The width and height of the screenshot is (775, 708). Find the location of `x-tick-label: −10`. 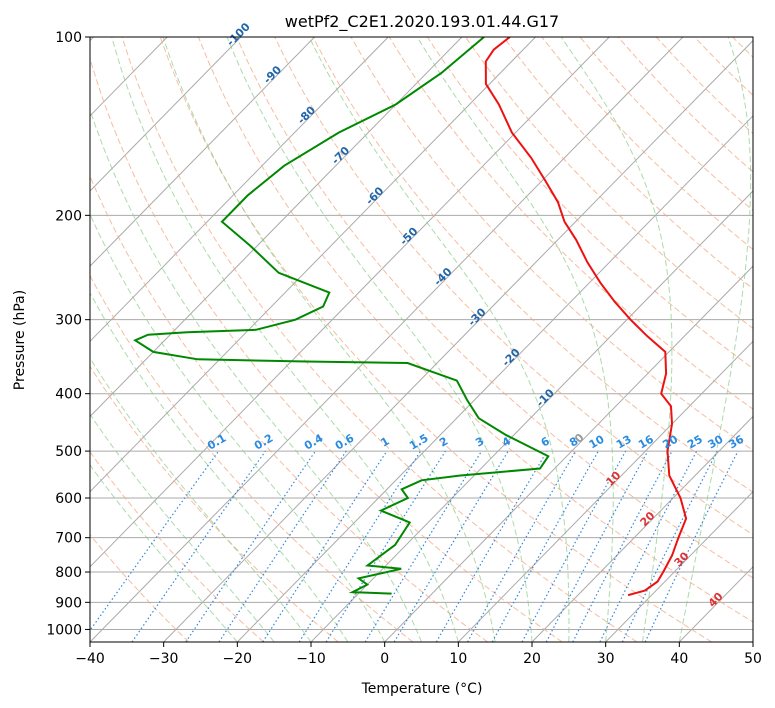

x-tick-label: −10 is located at coordinates (311, 659).